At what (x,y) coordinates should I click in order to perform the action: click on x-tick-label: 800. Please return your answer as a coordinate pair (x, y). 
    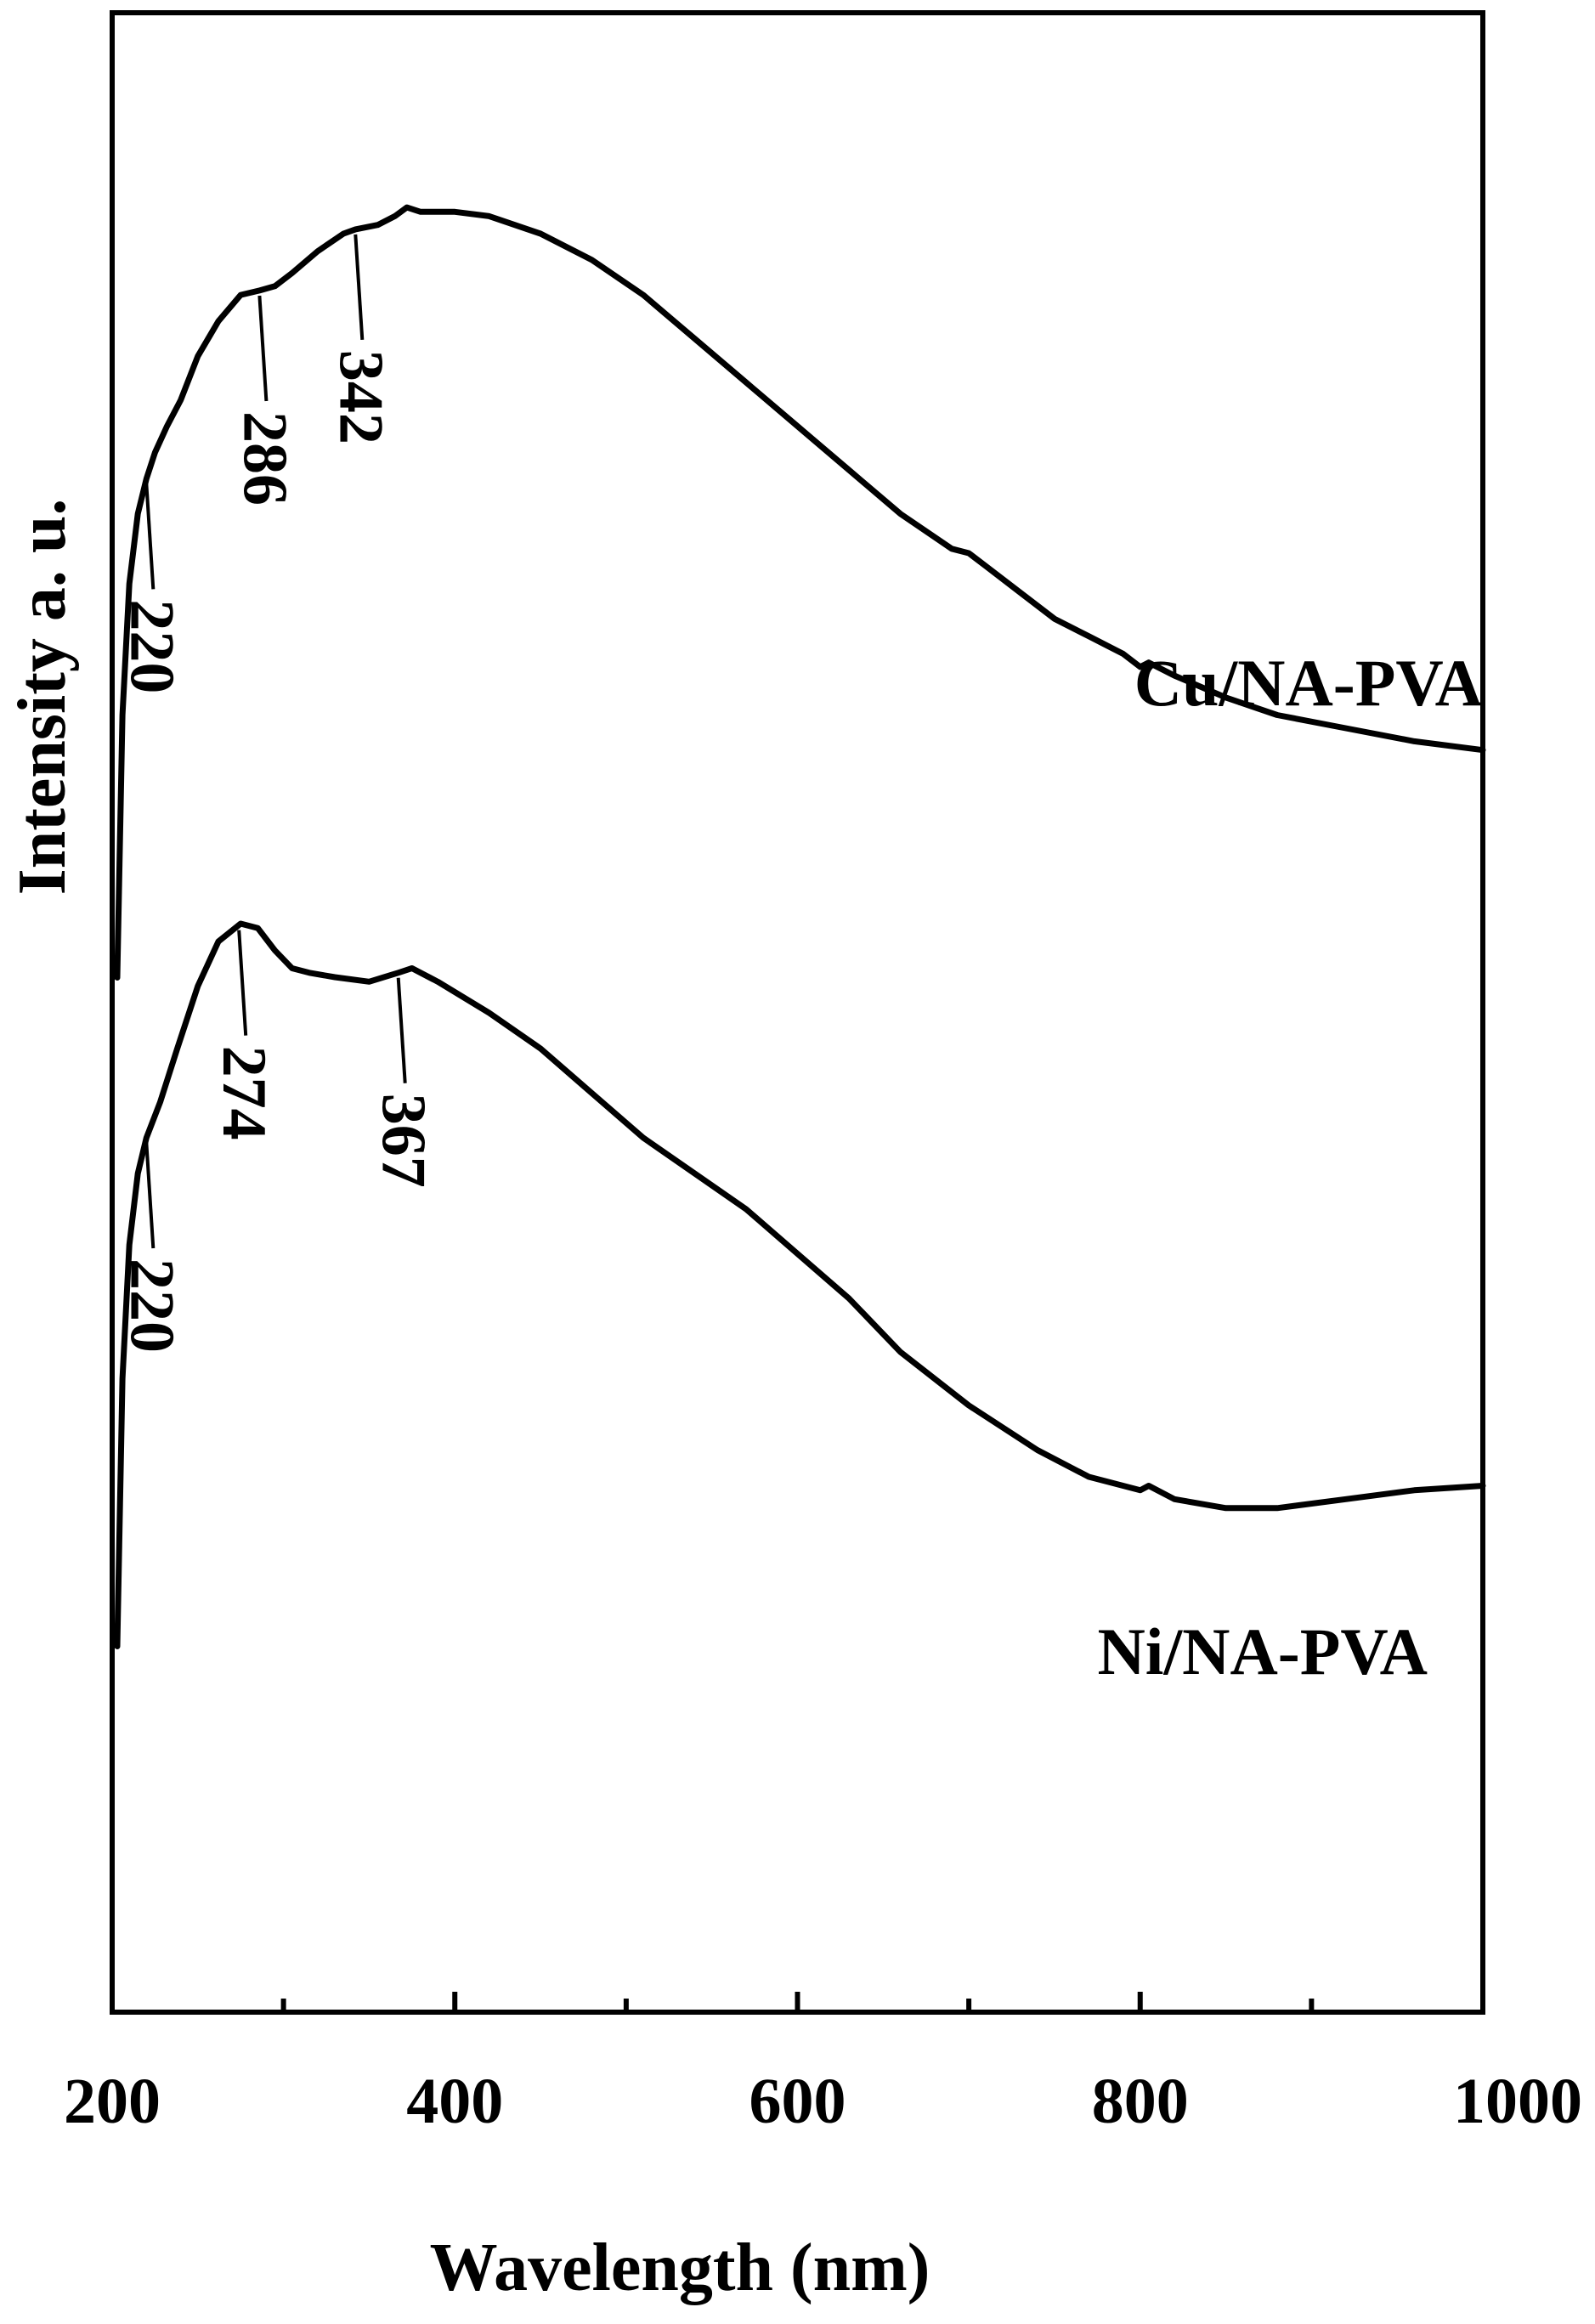
    Looking at the image, I should click on (1140, 2101).